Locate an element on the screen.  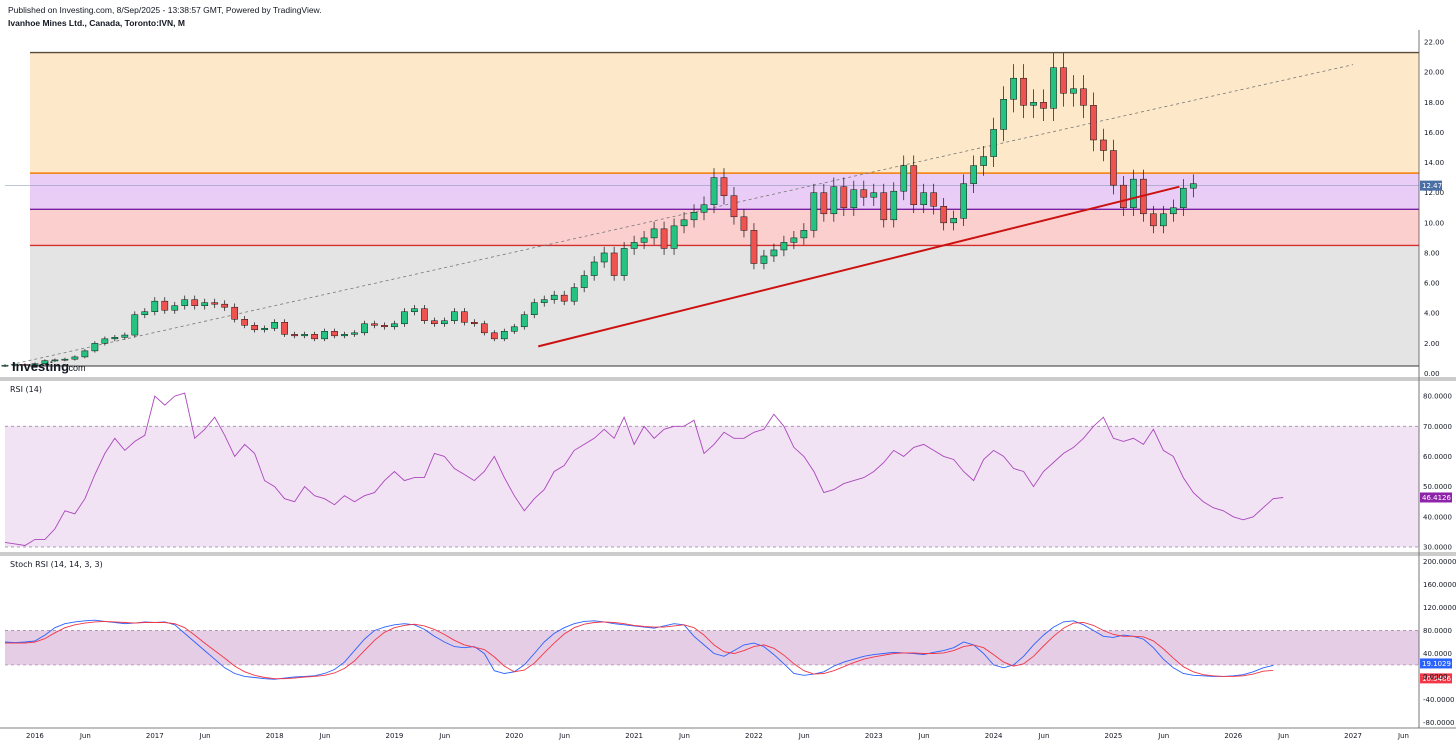
investing-logo-suffix: .com is located at coordinates (76, 368).